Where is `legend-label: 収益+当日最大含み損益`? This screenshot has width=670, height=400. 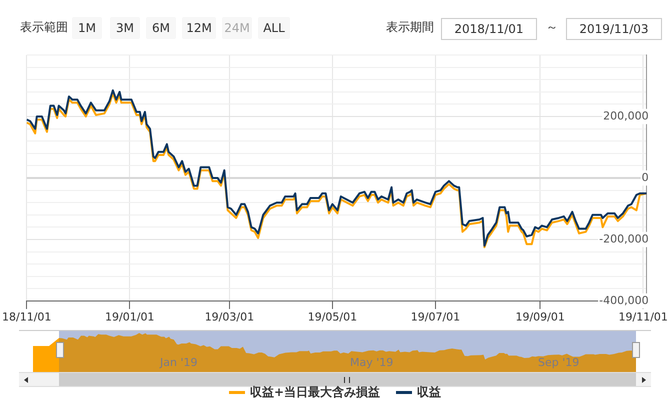 legend-label: 収益+当日最大含み損益 is located at coordinates (315, 392).